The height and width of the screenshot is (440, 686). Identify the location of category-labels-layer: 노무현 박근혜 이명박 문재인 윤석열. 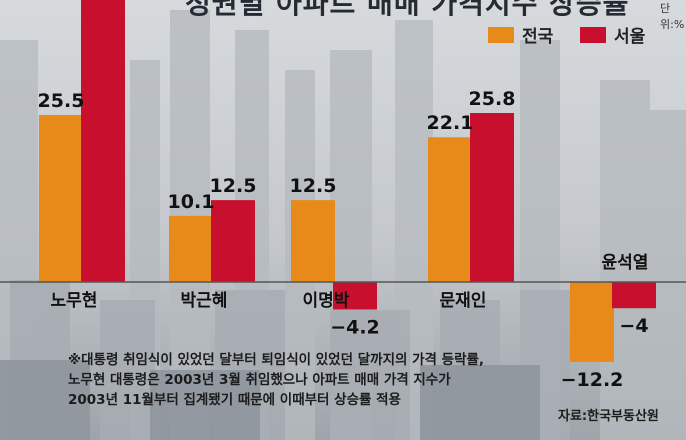
(350, 282).